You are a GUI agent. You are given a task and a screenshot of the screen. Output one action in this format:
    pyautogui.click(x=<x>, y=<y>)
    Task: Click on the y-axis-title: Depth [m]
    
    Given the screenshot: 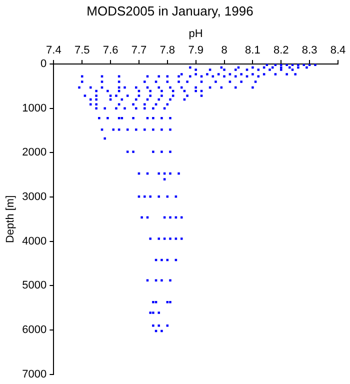 What is the action you would take?
    pyautogui.click(x=10, y=219)
    